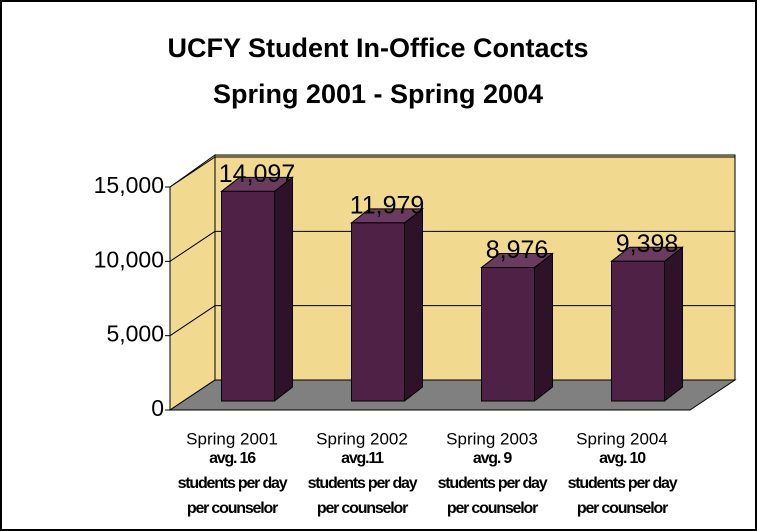  I want to click on y-tick-label: 0, so click(157, 408).